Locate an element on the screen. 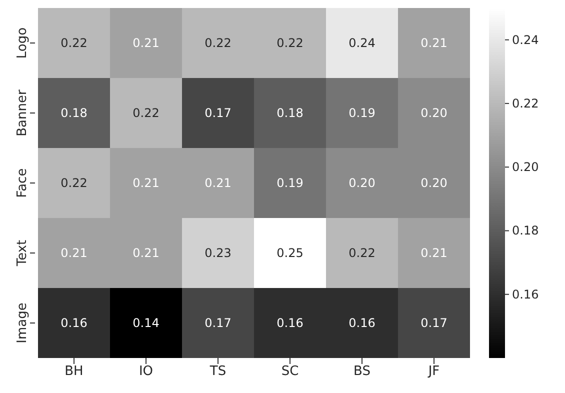 This screenshot has width=565, height=393. data-label: 0.25 is located at coordinates (290, 253).